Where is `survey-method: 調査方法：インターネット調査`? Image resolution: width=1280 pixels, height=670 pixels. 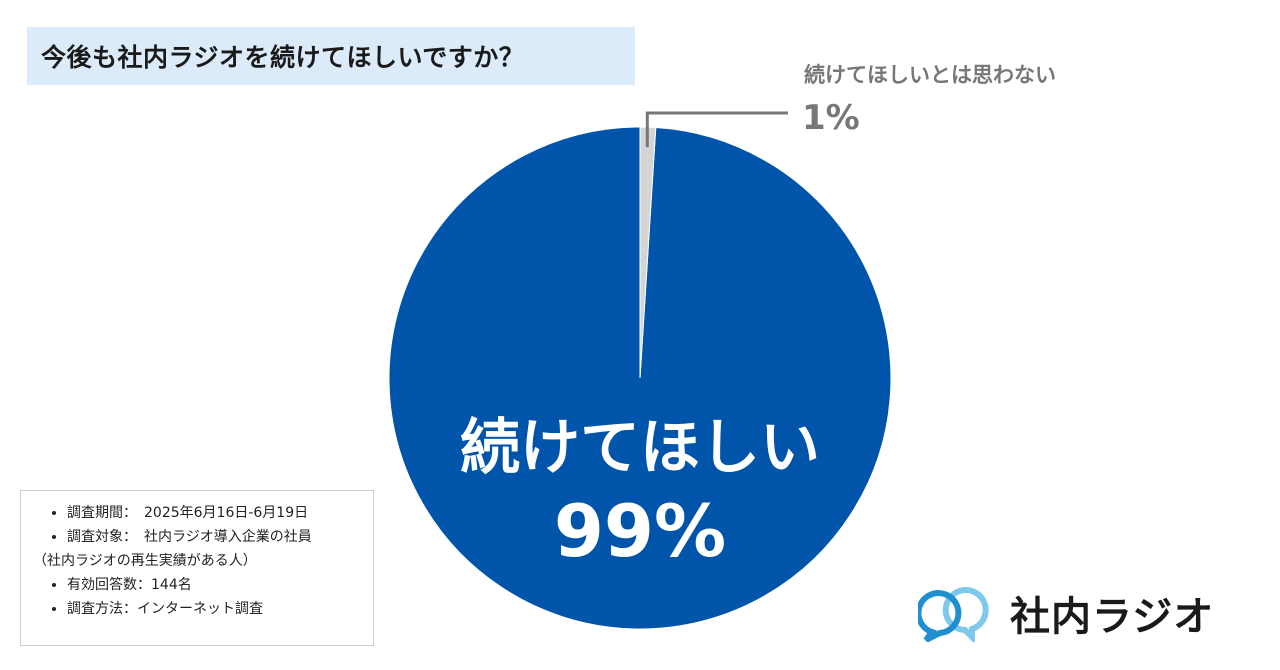
survey-method: 調査方法：インターネット調査 is located at coordinates (215, 609).